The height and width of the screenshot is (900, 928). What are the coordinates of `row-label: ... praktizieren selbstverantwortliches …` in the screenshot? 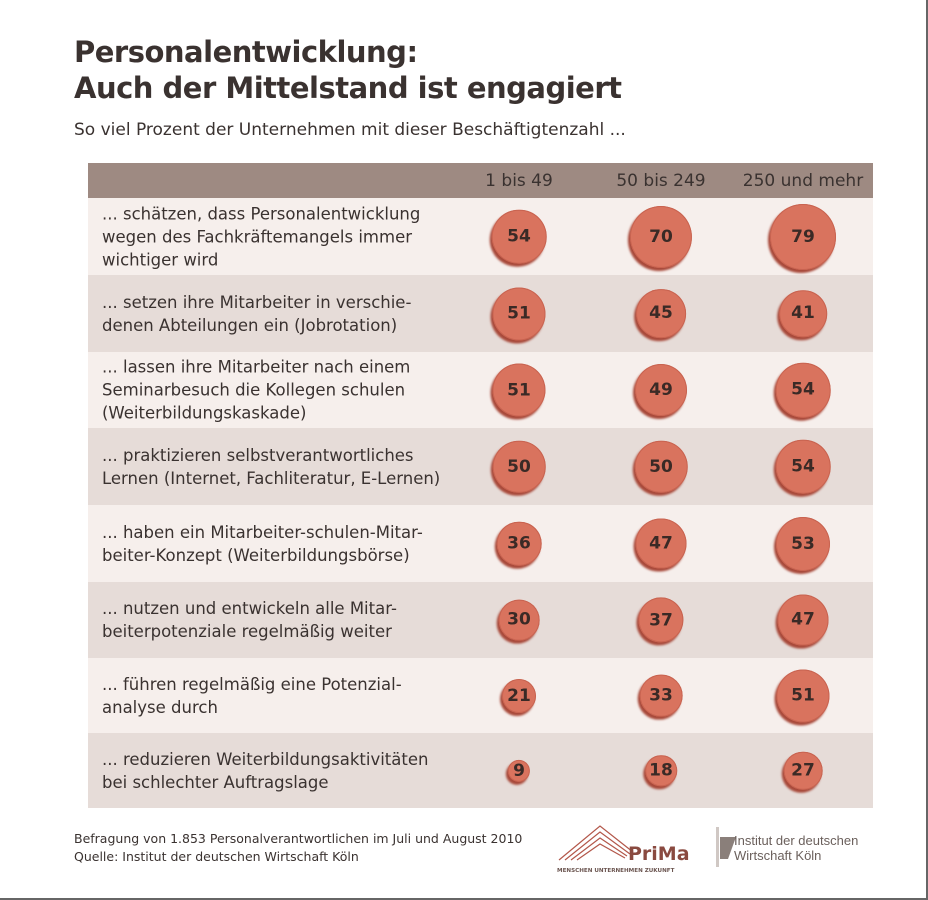 It's located at (271, 466).